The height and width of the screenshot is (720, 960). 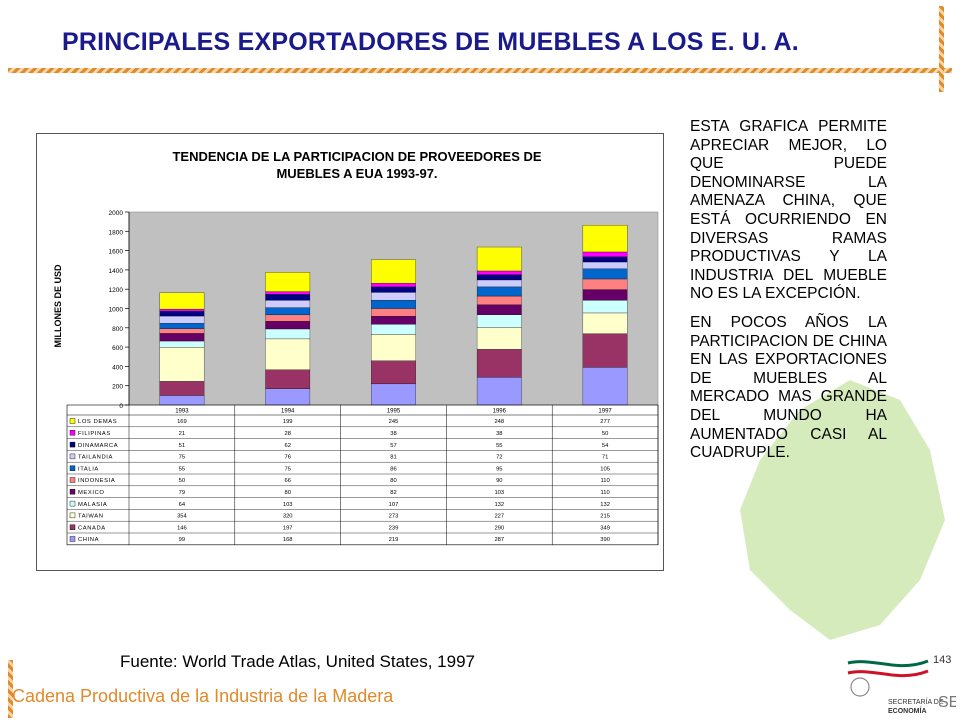 What do you see at coordinates (499, 517) in the screenshot?
I see `table-value-cell: 227` at bounding box center [499, 517].